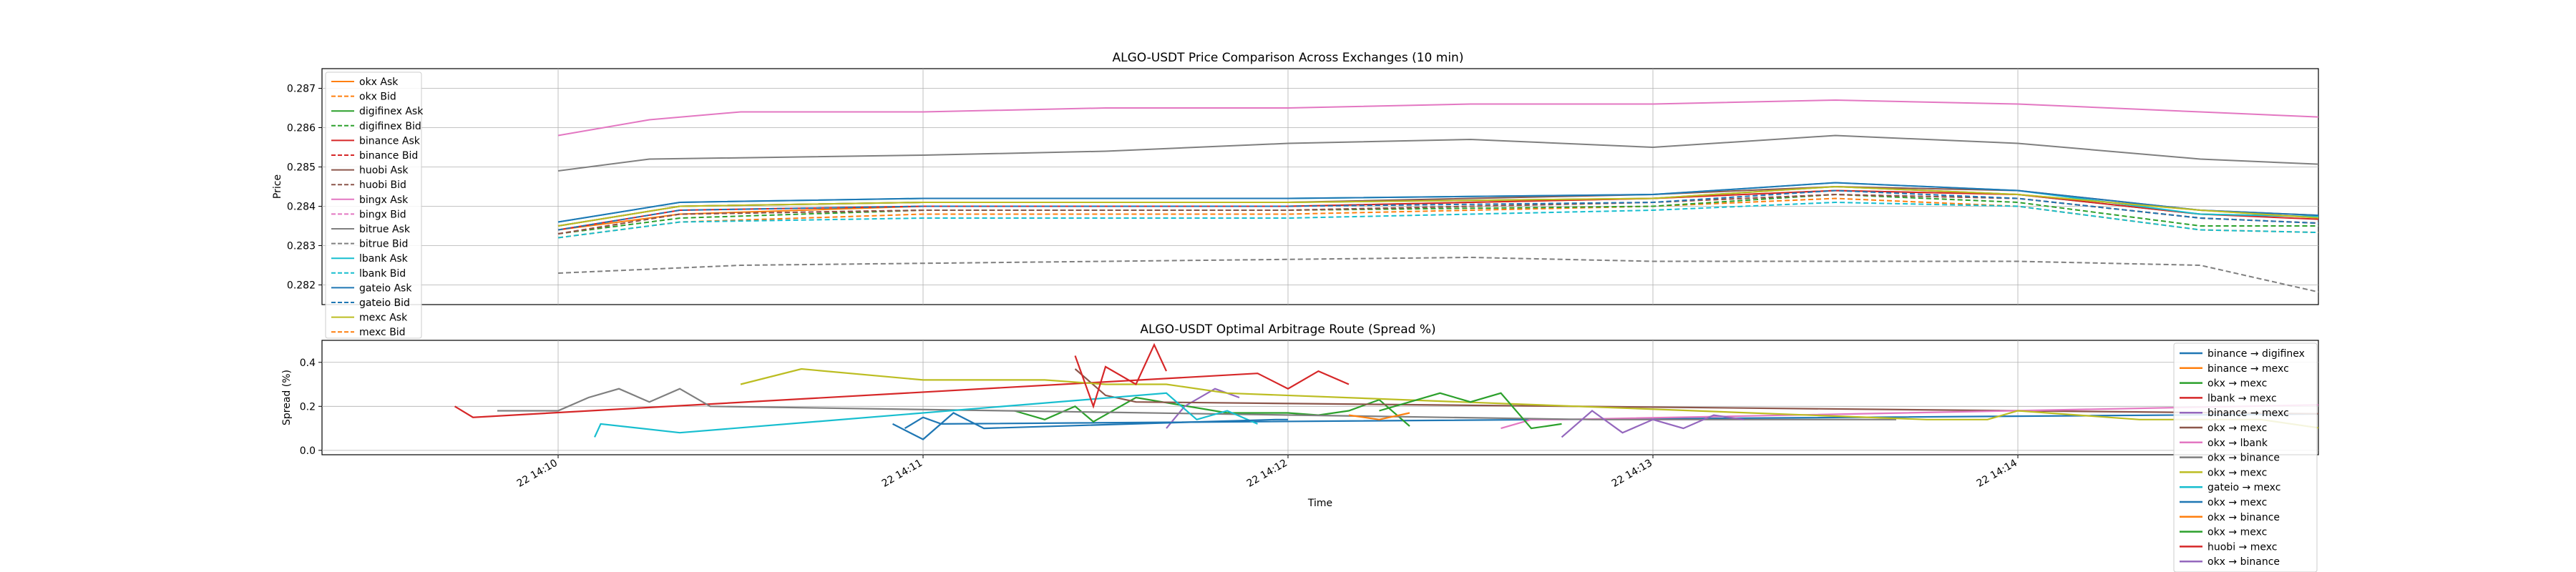 This screenshot has height=572, width=2576. What do you see at coordinates (301, 168) in the screenshot?
I see `price-y-tick-label: 0.285` at bounding box center [301, 168].